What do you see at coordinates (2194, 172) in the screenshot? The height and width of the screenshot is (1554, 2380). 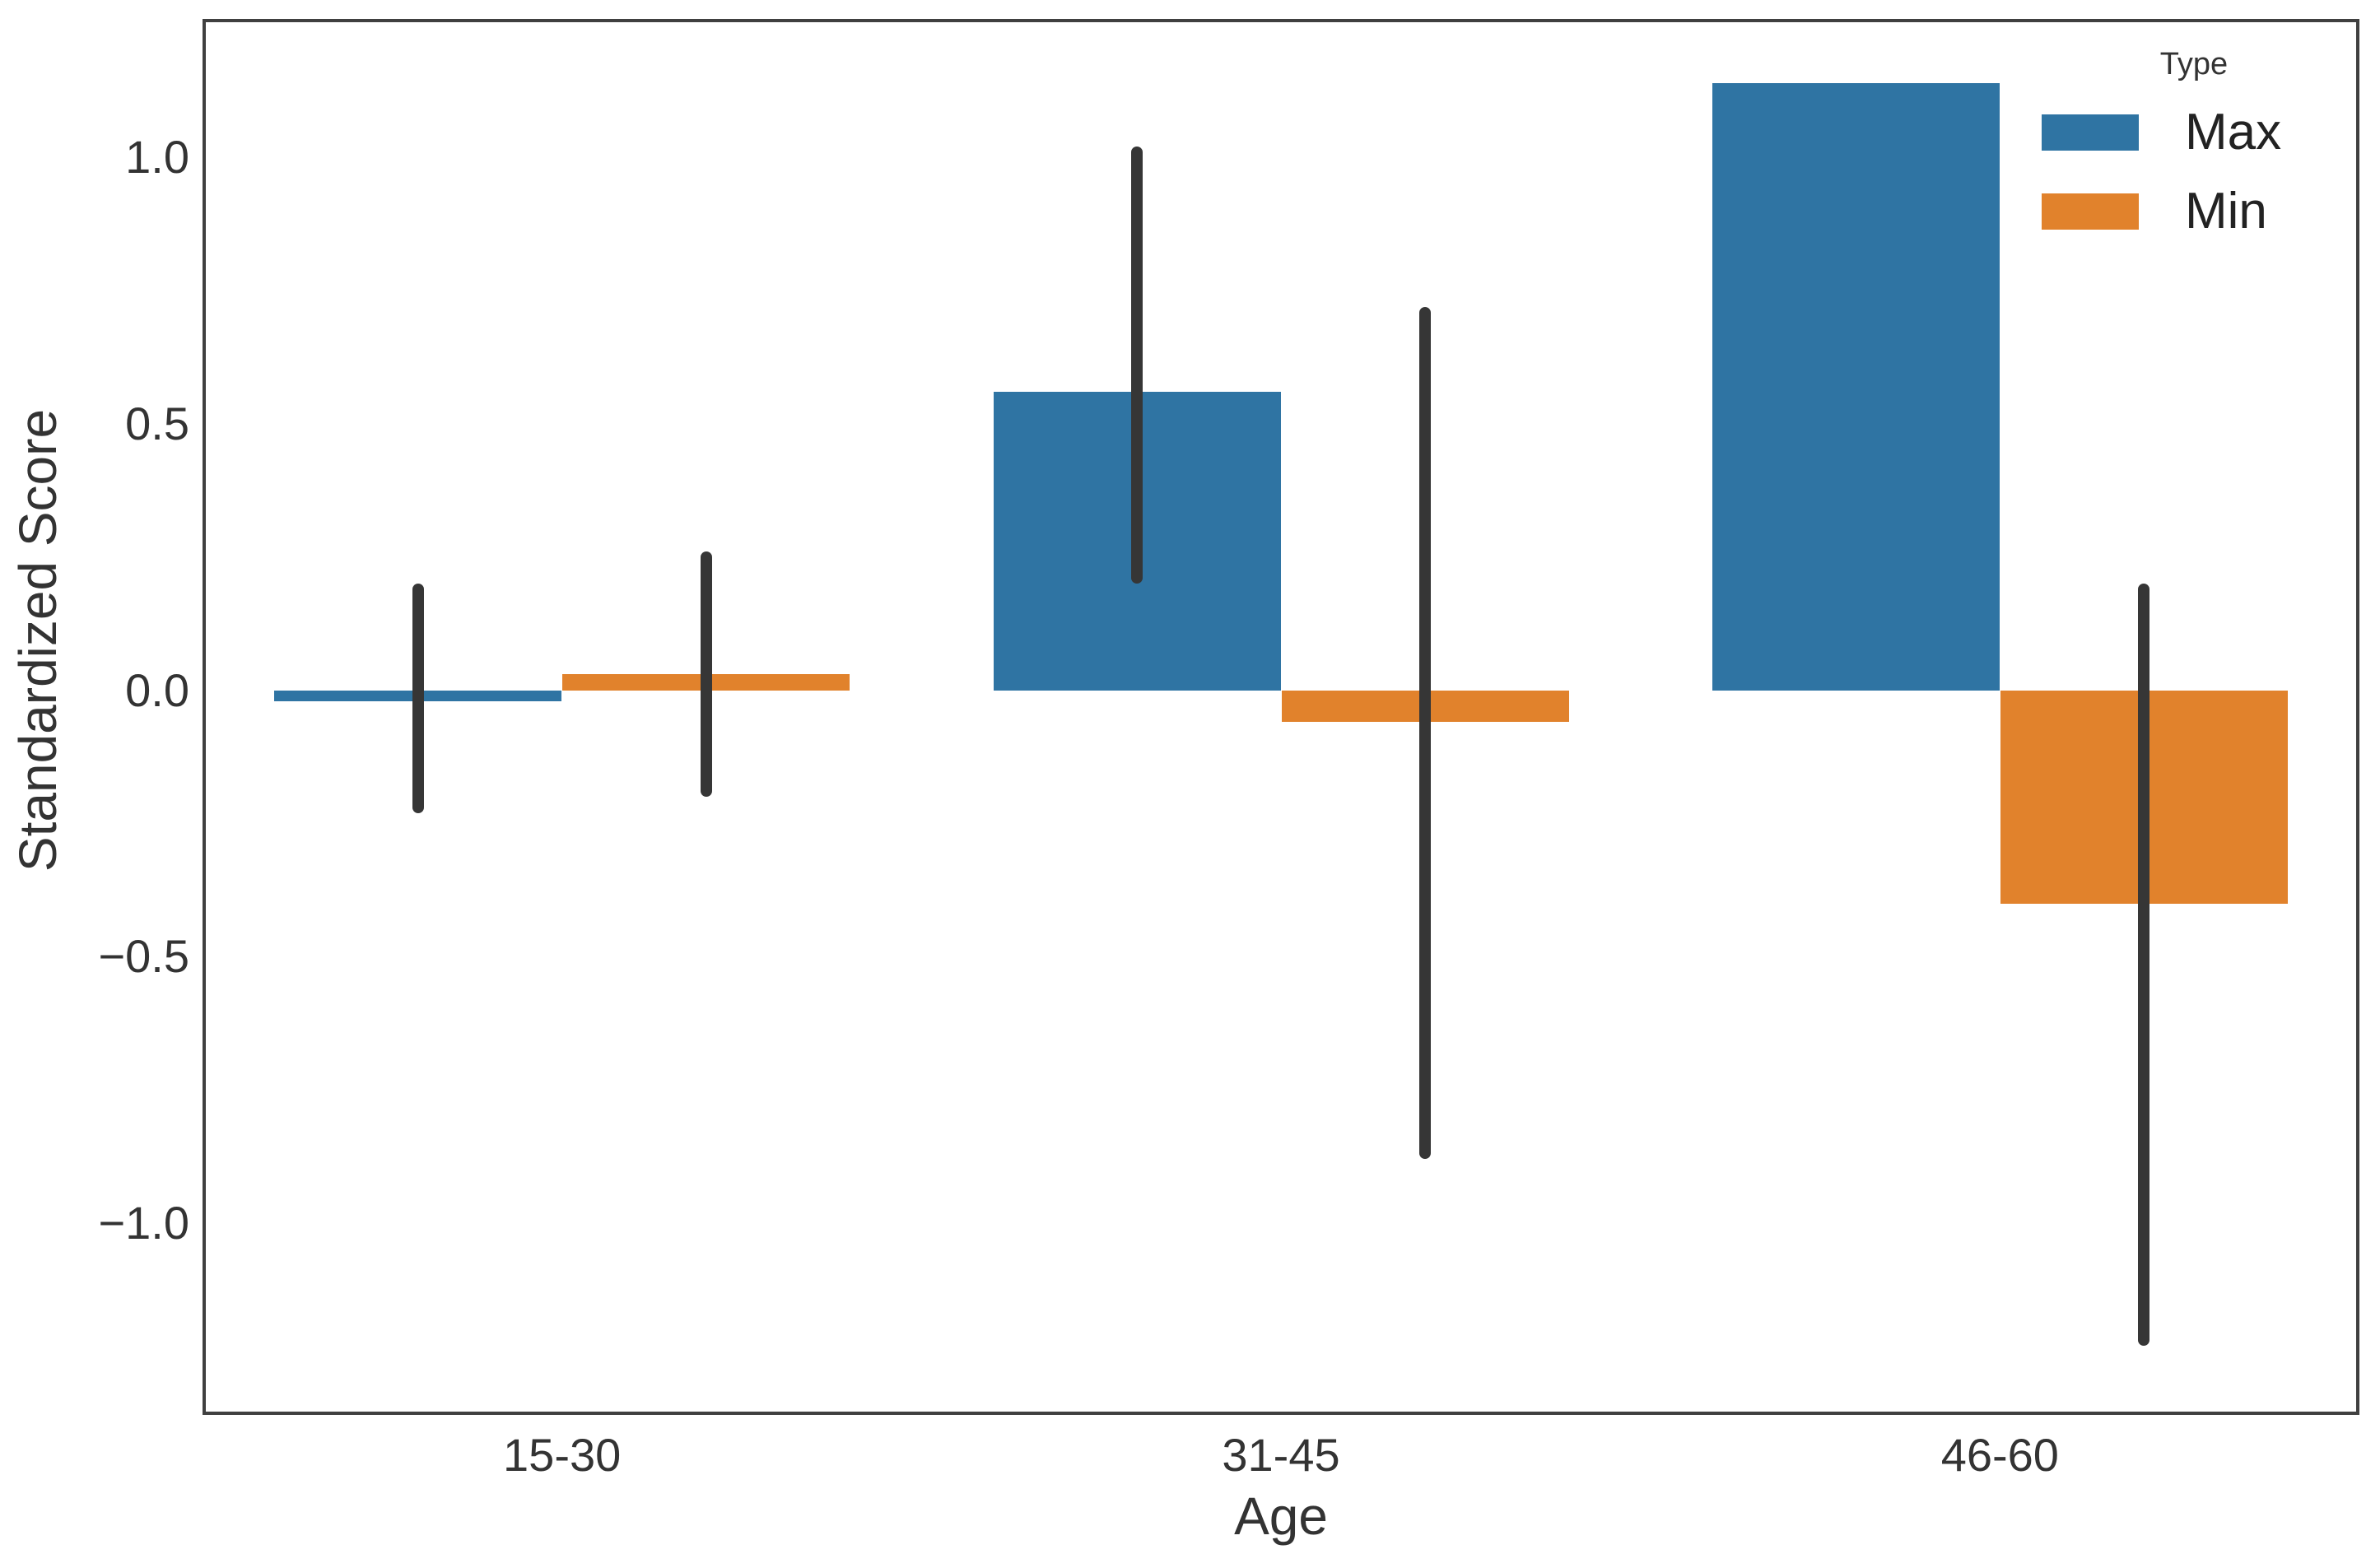 I see `legend-entries: Max Min` at bounding box center [2194, 172].